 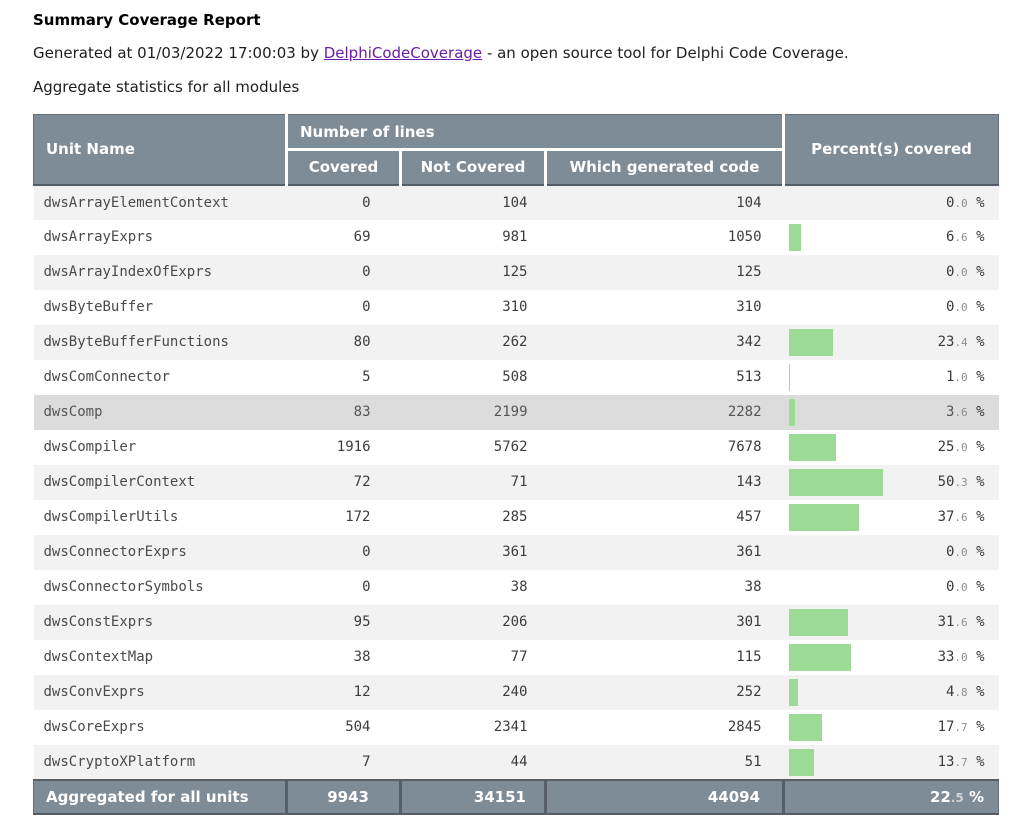 I want to click on percent-value: 0.0 %, so click(x=965, y=552).